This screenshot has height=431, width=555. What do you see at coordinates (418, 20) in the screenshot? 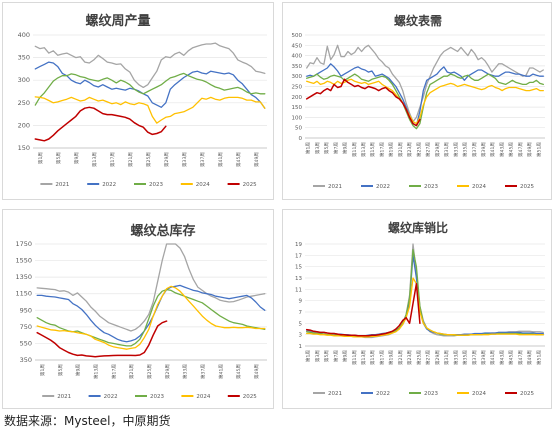
I see `chart-title: 螺纹表需` at bounding box center [418, 20].